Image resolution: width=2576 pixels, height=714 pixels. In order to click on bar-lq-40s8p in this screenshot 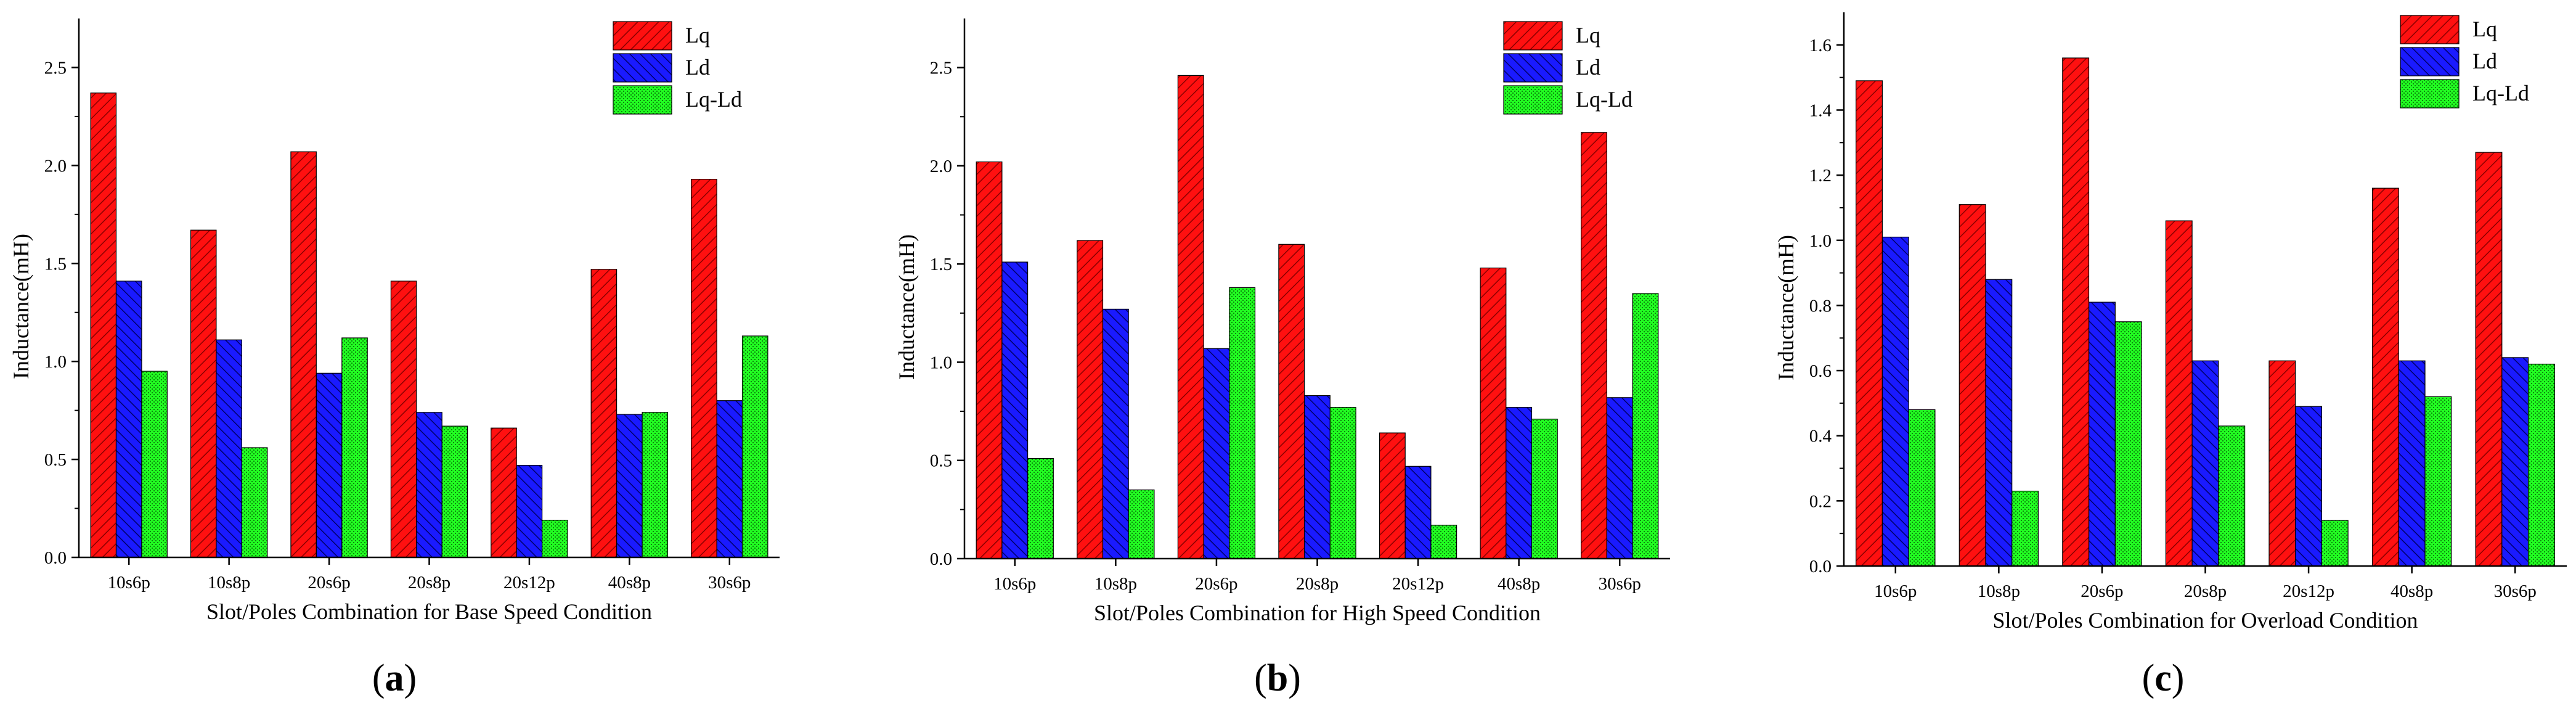, I will do `click(2385, 377)`.